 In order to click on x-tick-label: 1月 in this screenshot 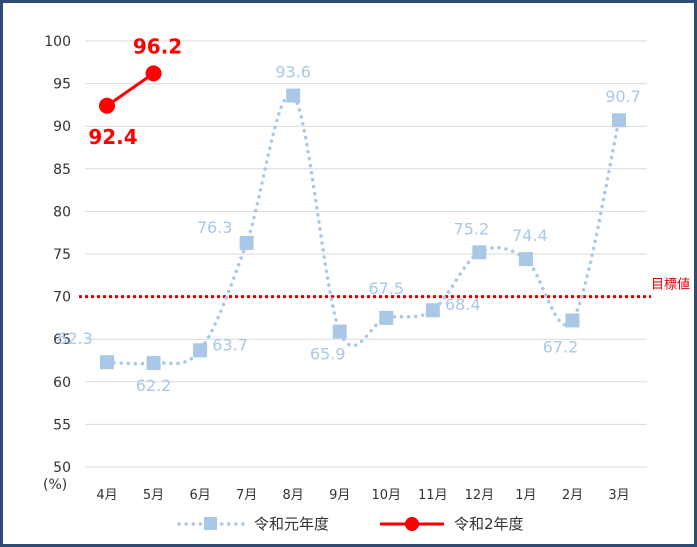, I will do `click(525, 495)`.